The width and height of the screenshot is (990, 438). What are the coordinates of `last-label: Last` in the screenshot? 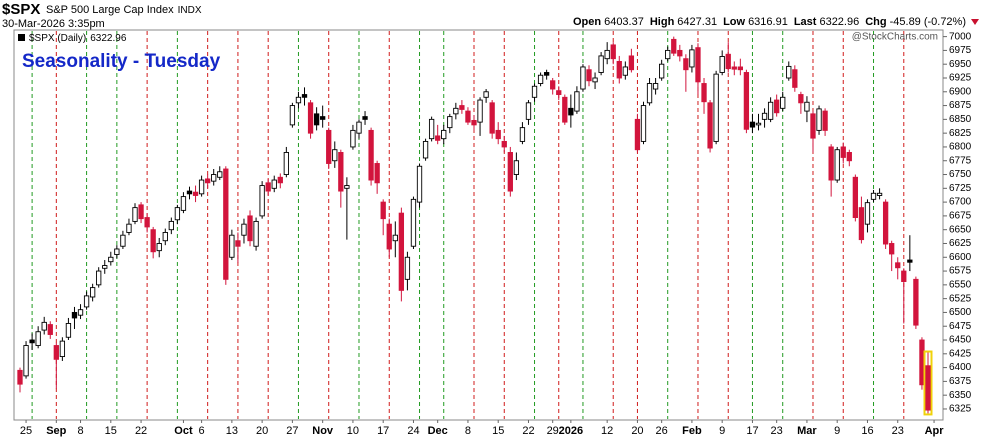 It's located at (805, 22).